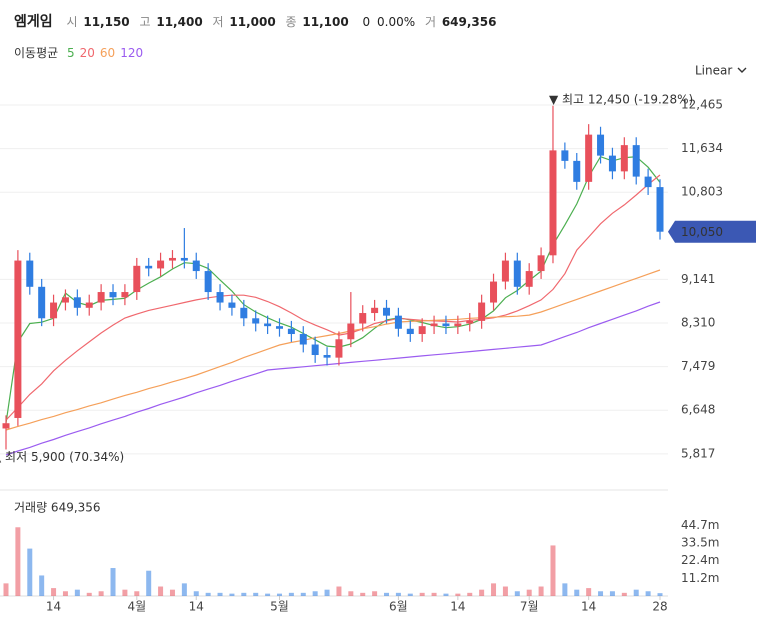  What do you see at coordinates (71, 22) in the screenshot?
I see `header-label: 시` at bounding box center [71, 22].